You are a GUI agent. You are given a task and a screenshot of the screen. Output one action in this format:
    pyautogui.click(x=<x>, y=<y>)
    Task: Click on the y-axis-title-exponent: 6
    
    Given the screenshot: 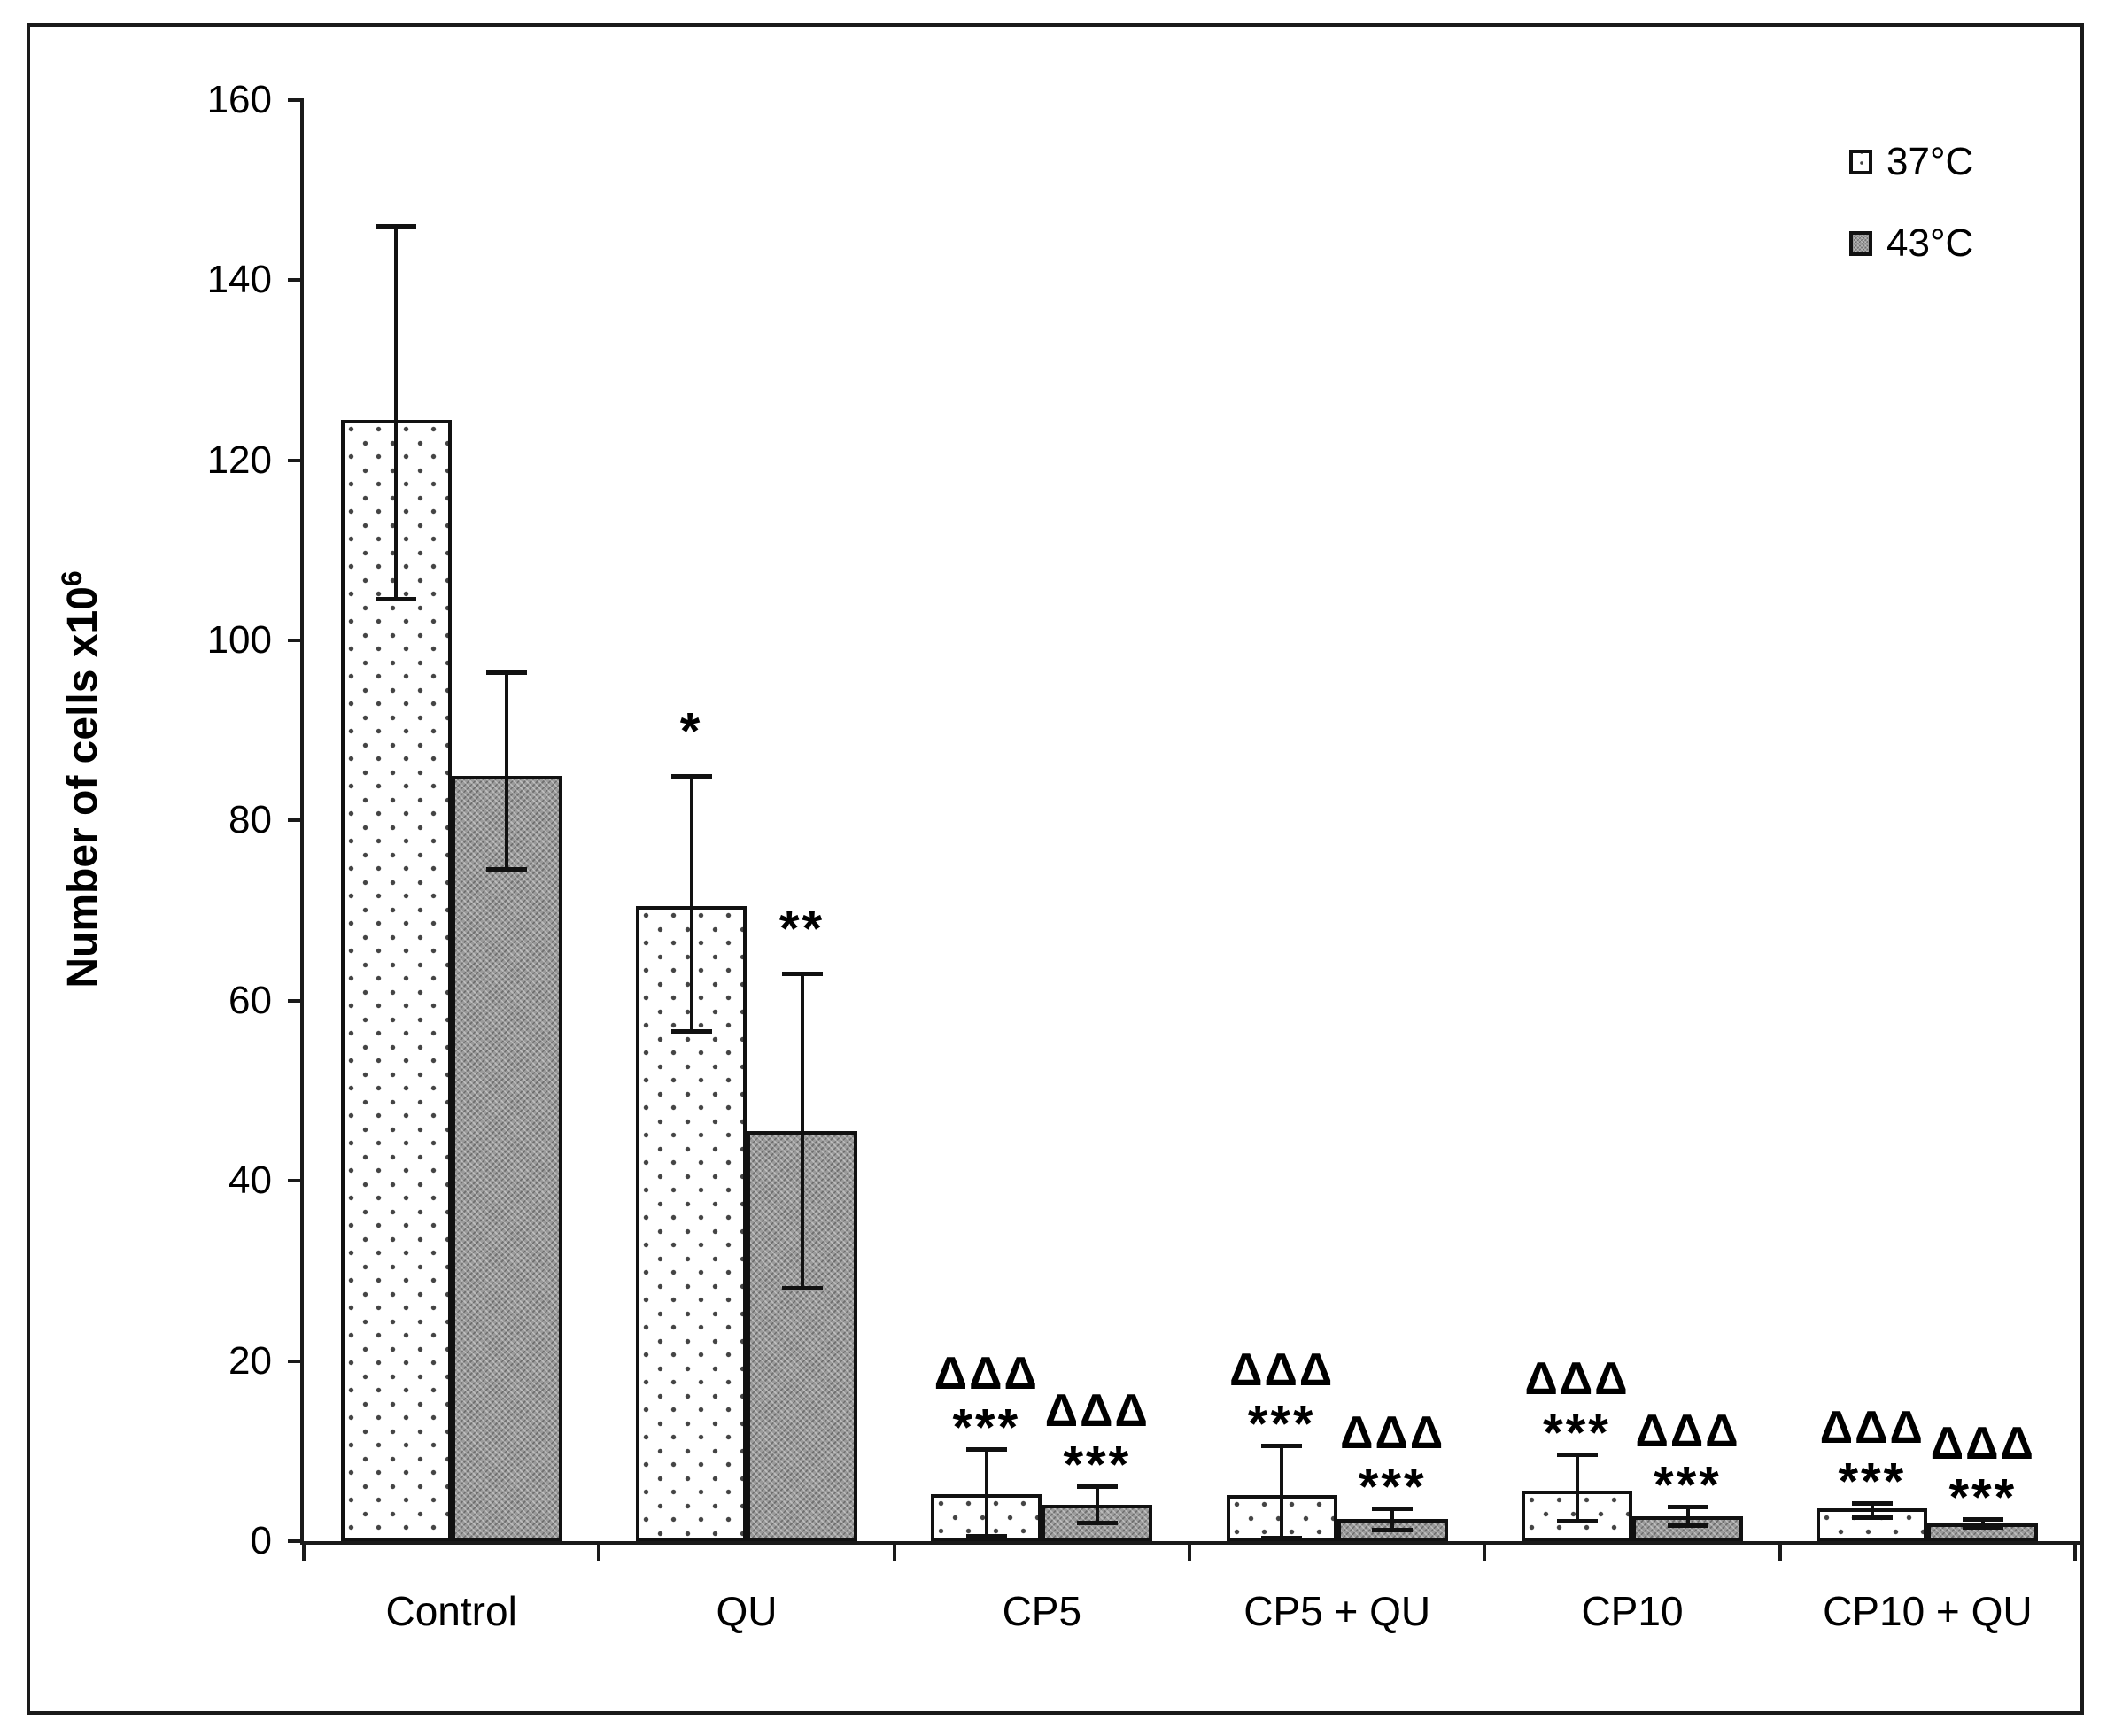 What is the action you would take?
    pyautogui.click(x=72, y=579)
    